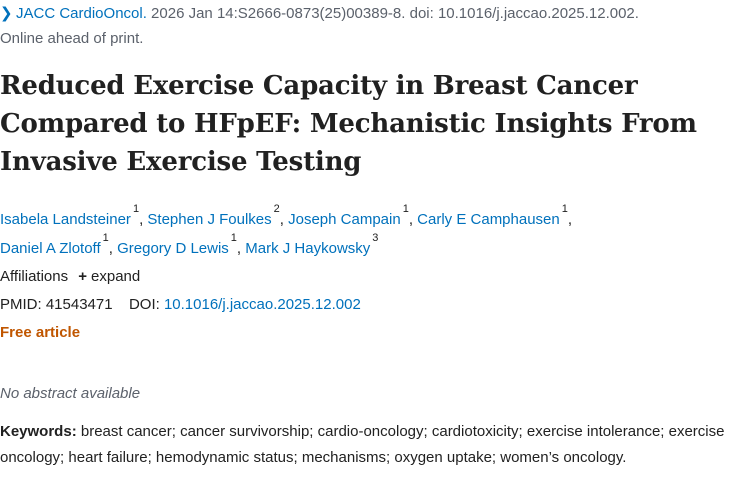  I want to click on expand-label: expand, so click(116, 276).